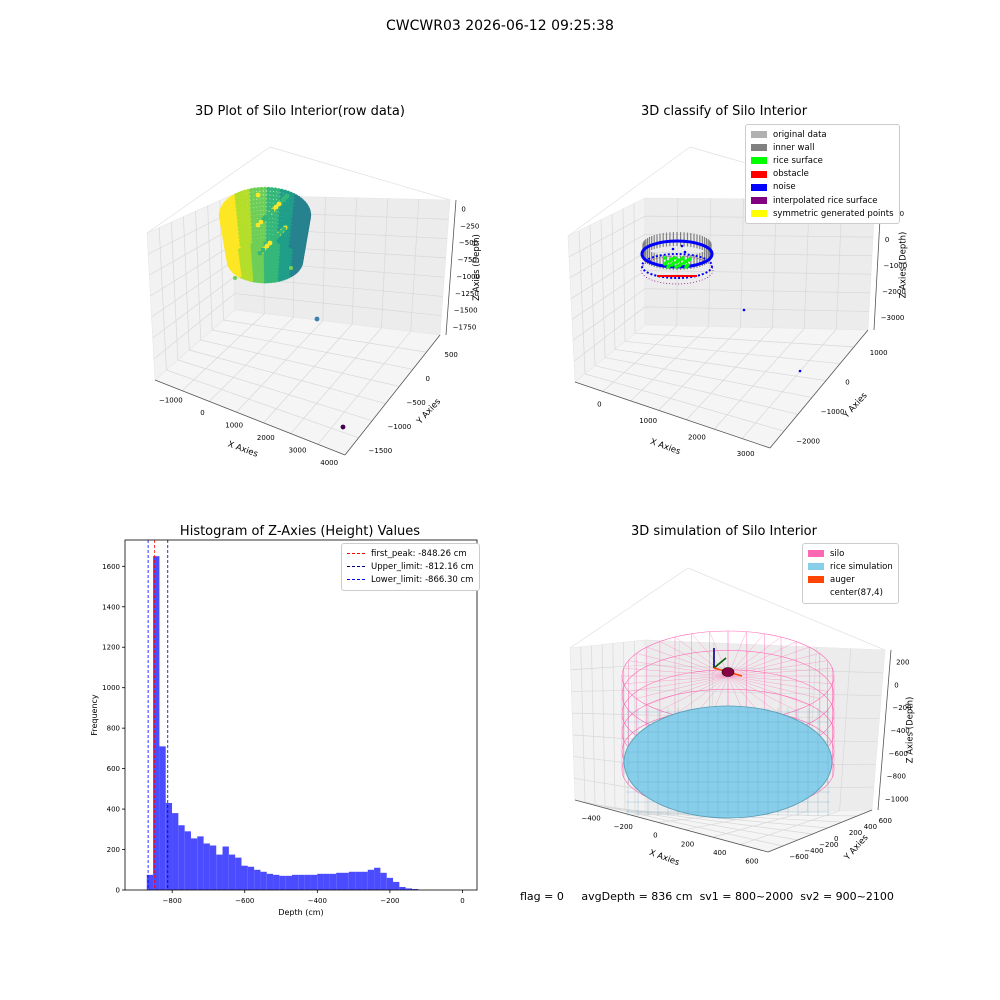 This screenshot has height=1000, width=1000. I want to click on simulation-plot-title: 3D simulation of Silo Interior, so click(724, 531).